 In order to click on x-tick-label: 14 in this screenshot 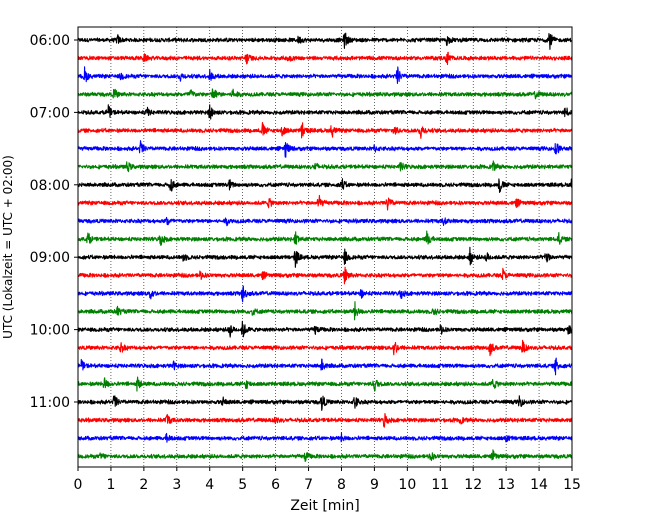, I will do `click(539, 485)`.